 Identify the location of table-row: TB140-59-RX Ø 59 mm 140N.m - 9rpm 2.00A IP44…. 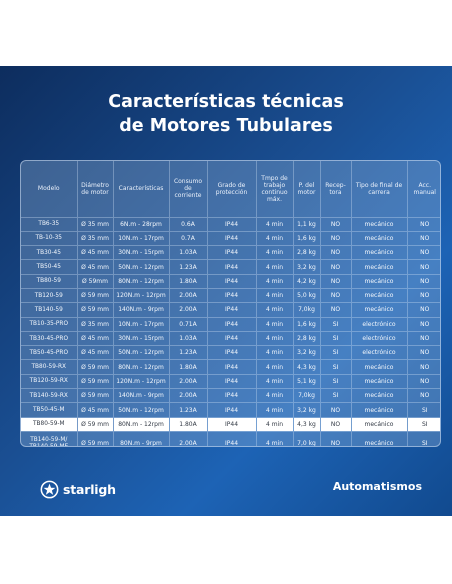
(230, 395).